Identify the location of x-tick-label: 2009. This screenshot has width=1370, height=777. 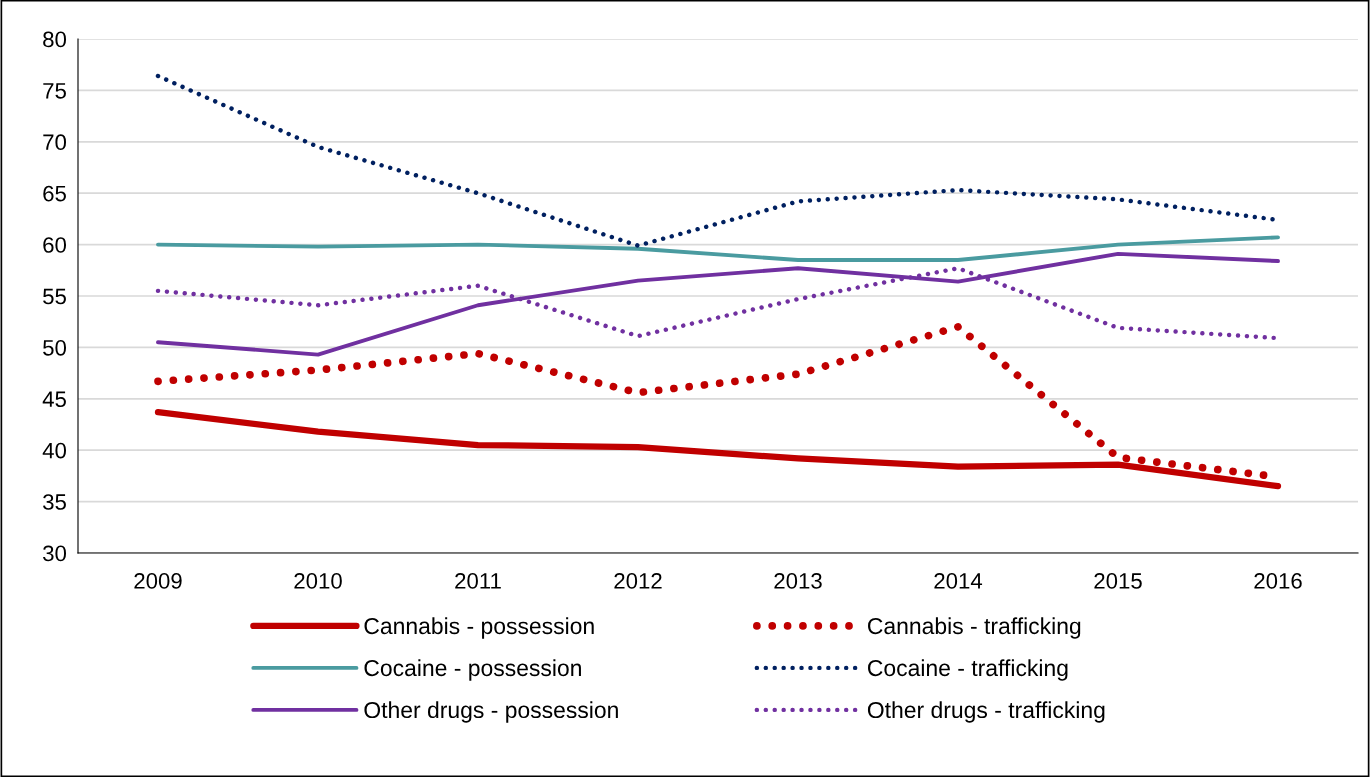
(158, 581).